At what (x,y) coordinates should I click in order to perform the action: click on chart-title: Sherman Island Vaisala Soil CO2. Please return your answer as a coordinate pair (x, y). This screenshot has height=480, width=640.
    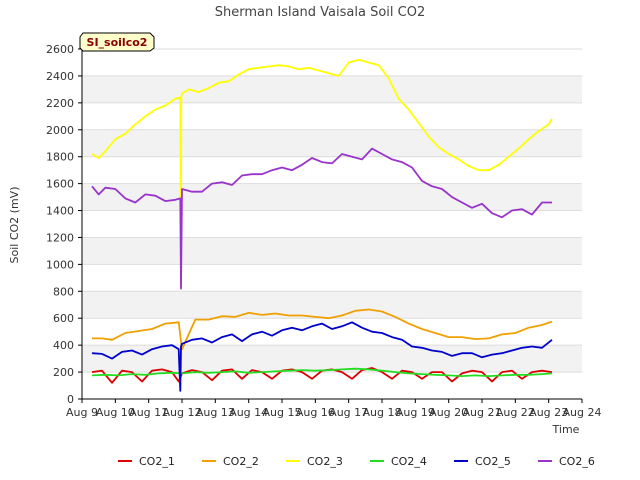
    Looking at the image, I should click on (320, 12).